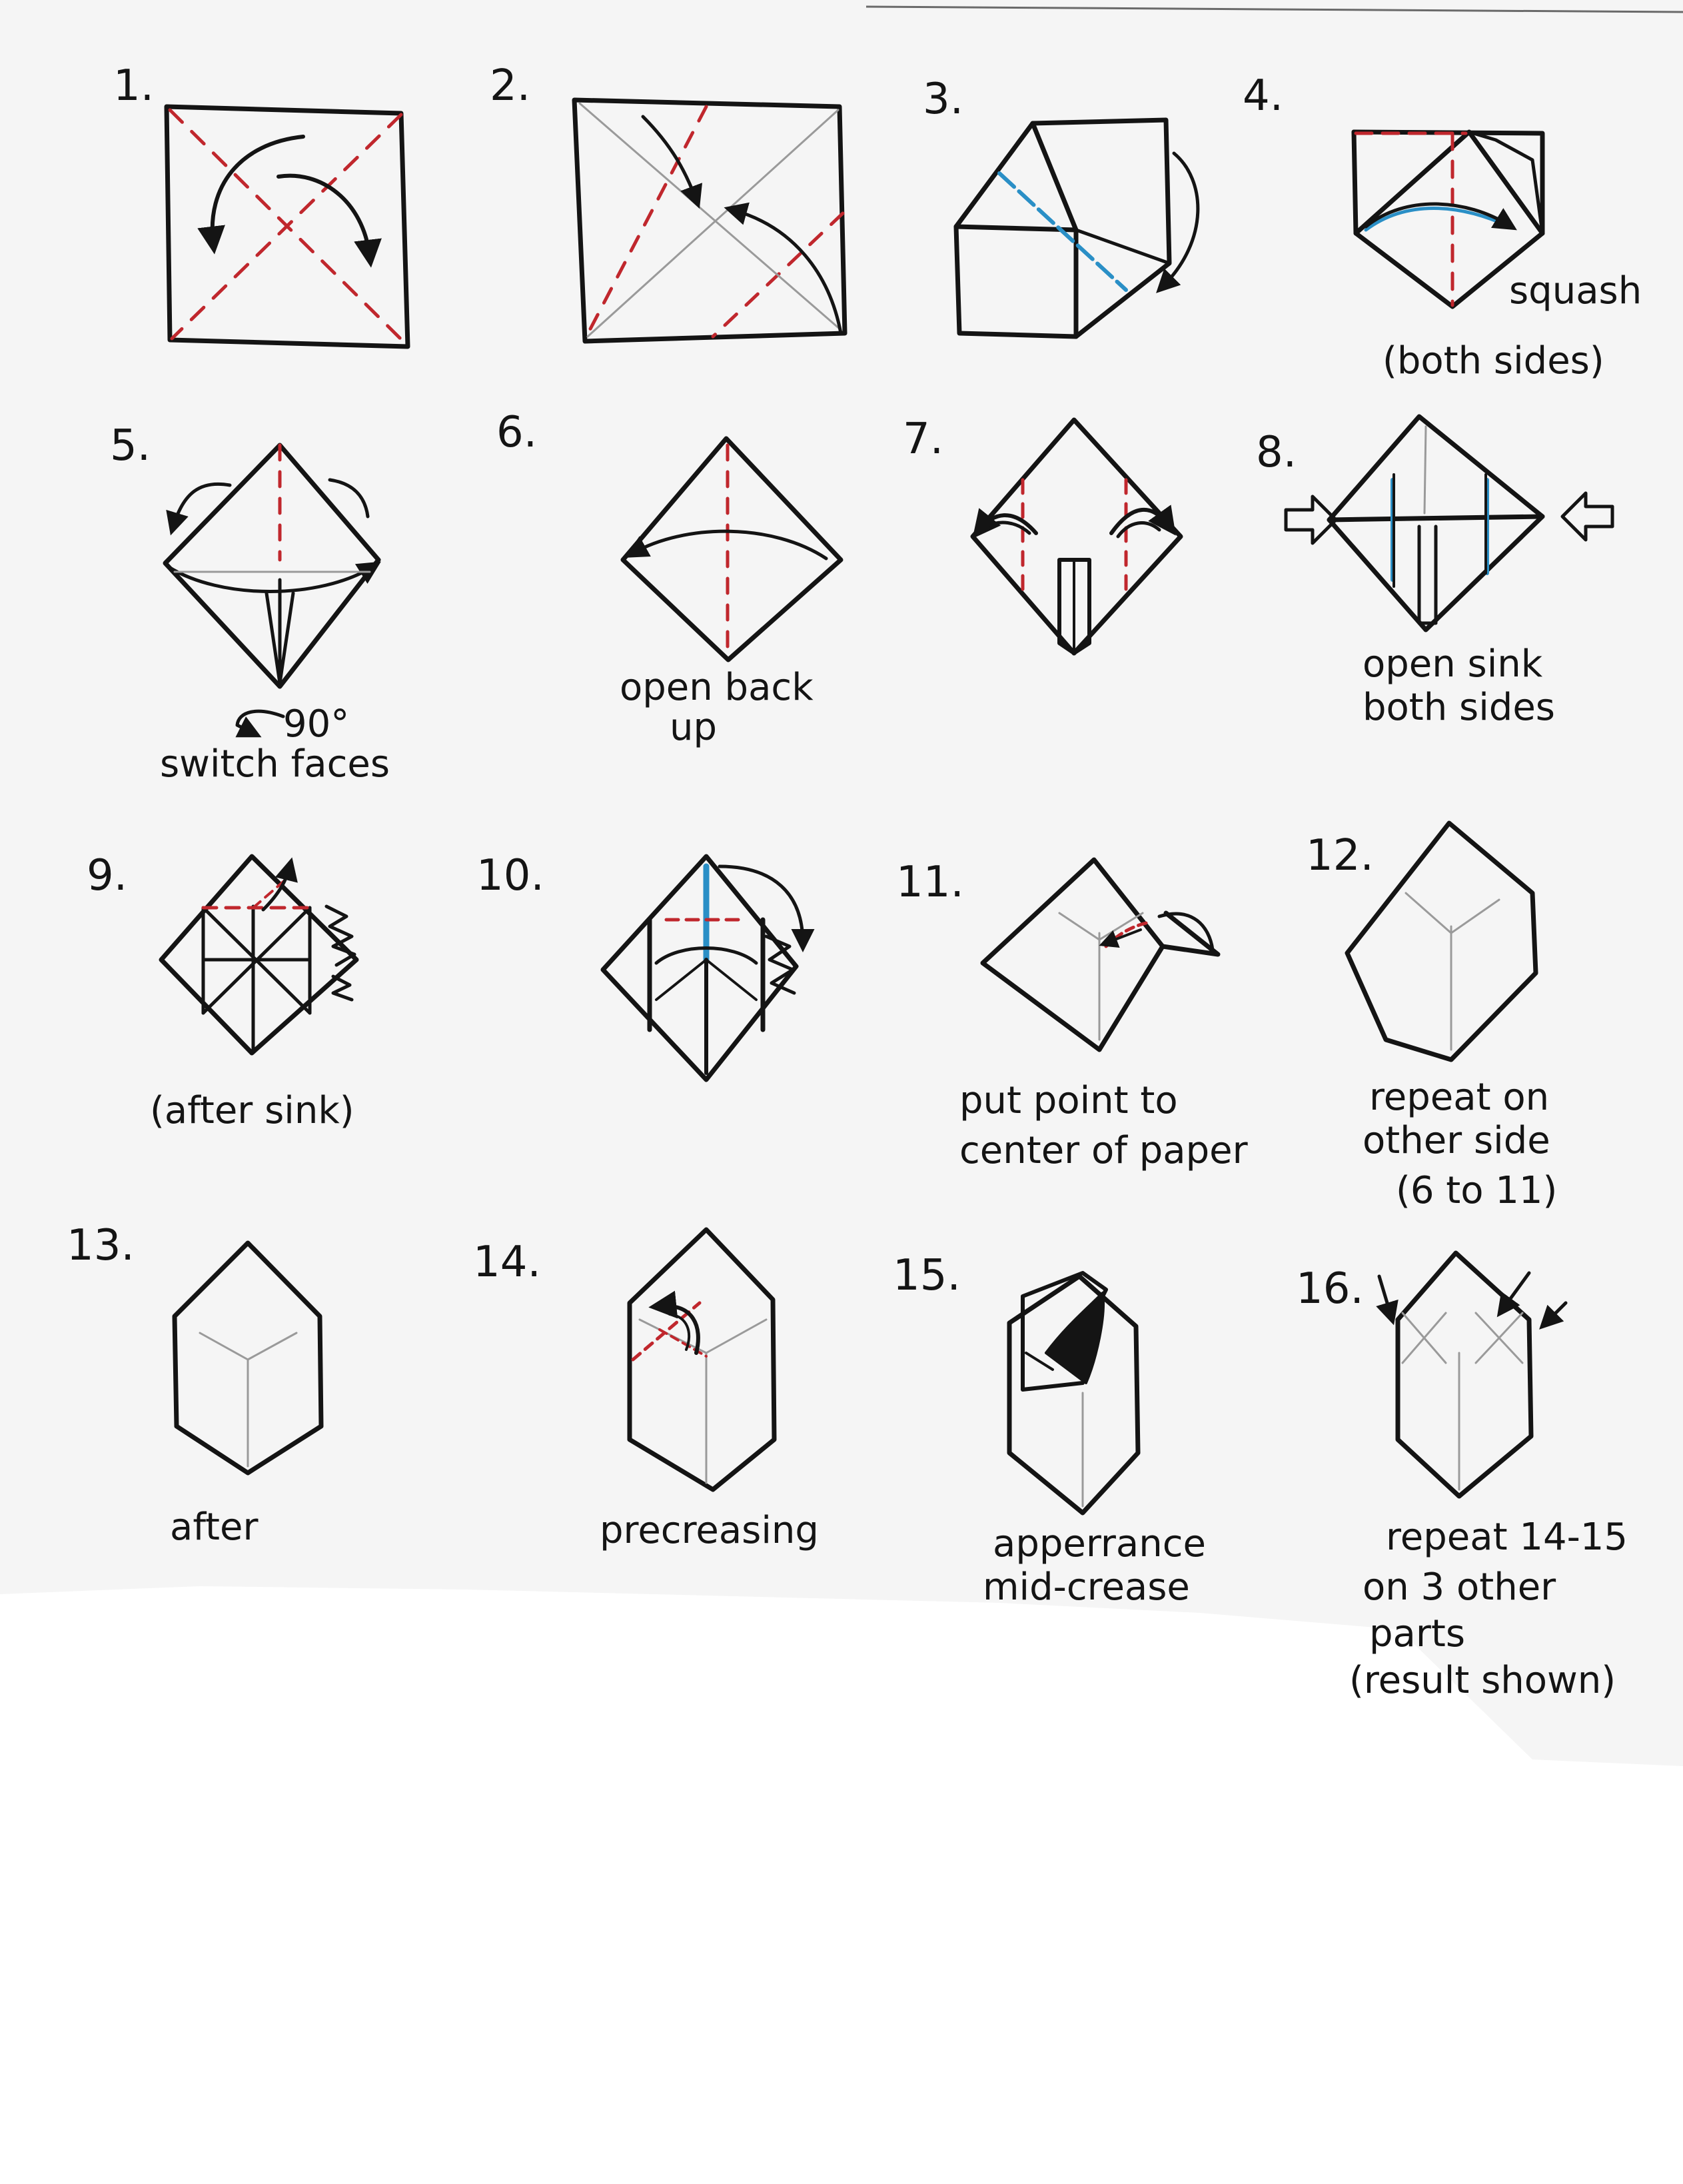  What do you see at coordinates (1493, 361) in the screenshot?
I see `step-4-caption-line-2: (both sides)` at bounding box center [1493, 361].